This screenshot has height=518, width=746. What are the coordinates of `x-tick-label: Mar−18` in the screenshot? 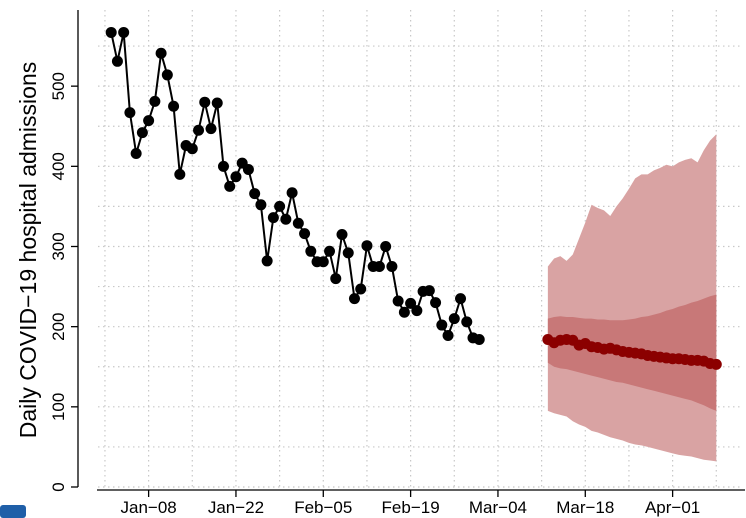 It's located at (585, 507).